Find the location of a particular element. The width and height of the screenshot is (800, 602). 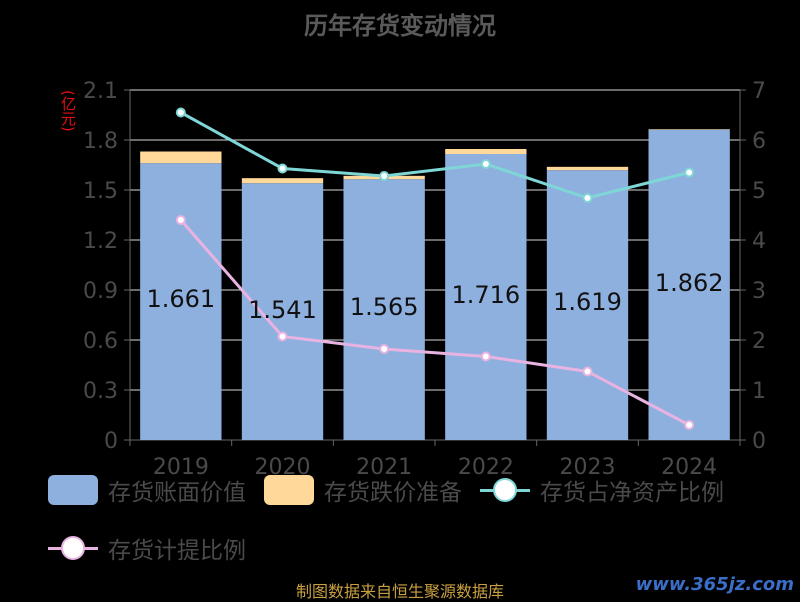

bar-data-label: 1.862 is located at coordinates (689, 283).